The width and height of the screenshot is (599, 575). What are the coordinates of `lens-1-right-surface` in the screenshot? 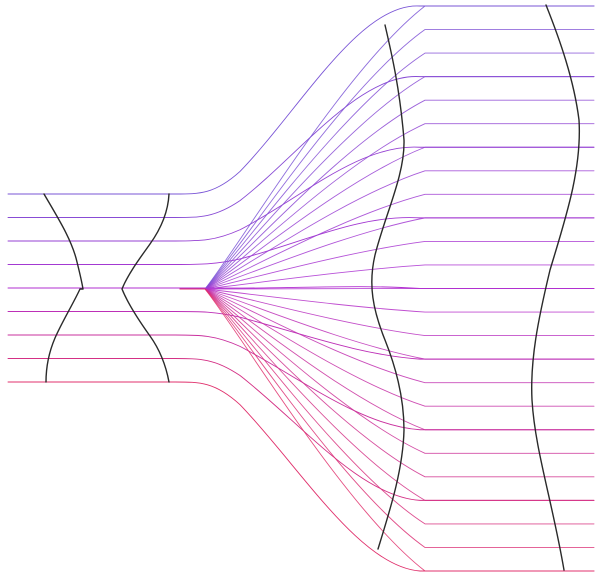 It's located at (145, 288).